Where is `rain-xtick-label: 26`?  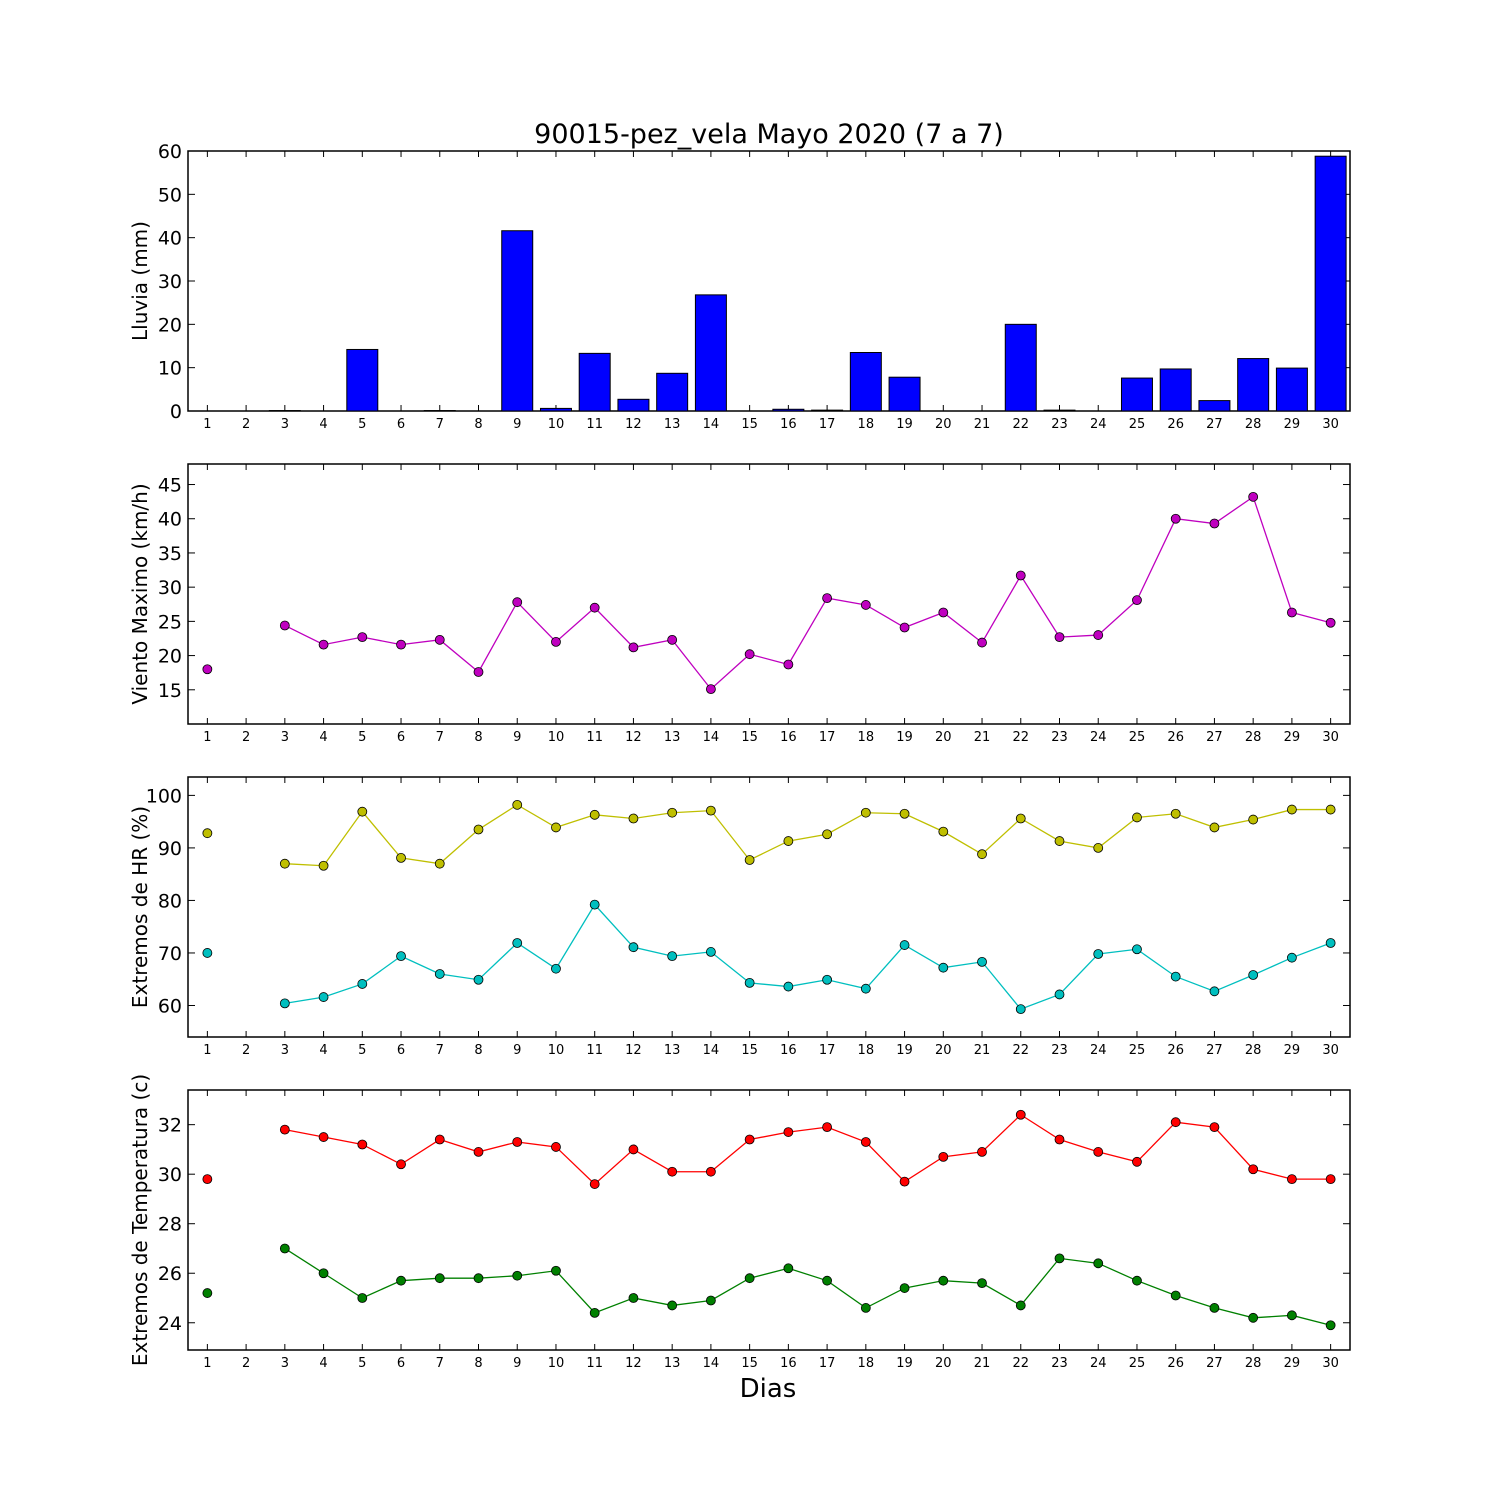 rain-xtick-label: 26 is located at coordinates (1175, 424).